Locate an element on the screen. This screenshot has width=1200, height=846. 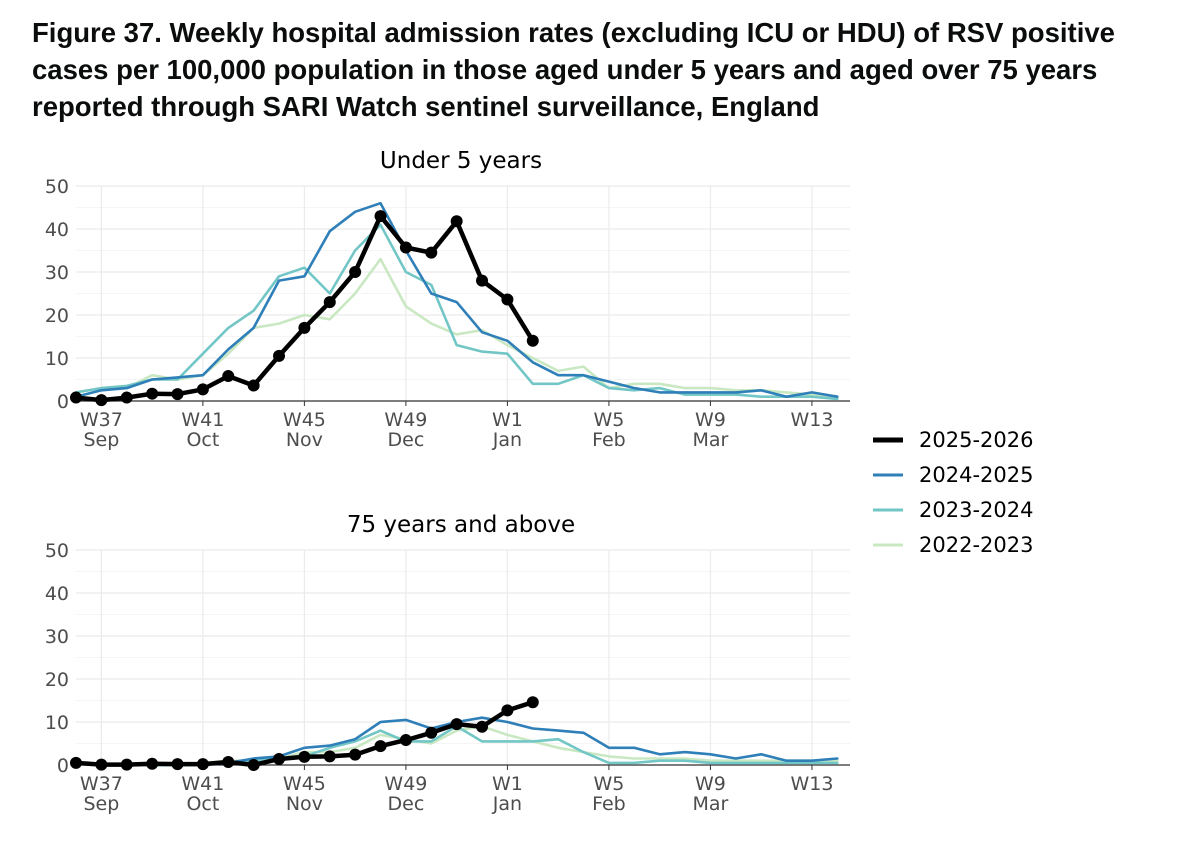
legend: 2025-2026 2024-2025 2023-2024 2022-2023 is located at coordinates (953, 492).